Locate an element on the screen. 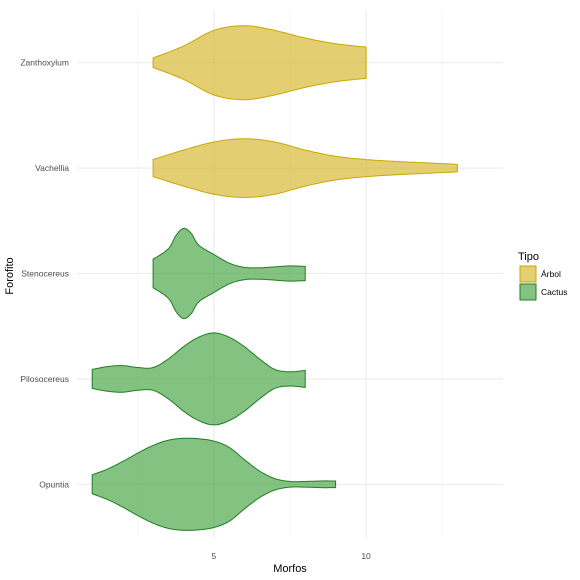 Image resolution: width=580 pixels, height=580 pixels. legend-key-arbol is located at coordinates (528, 274).